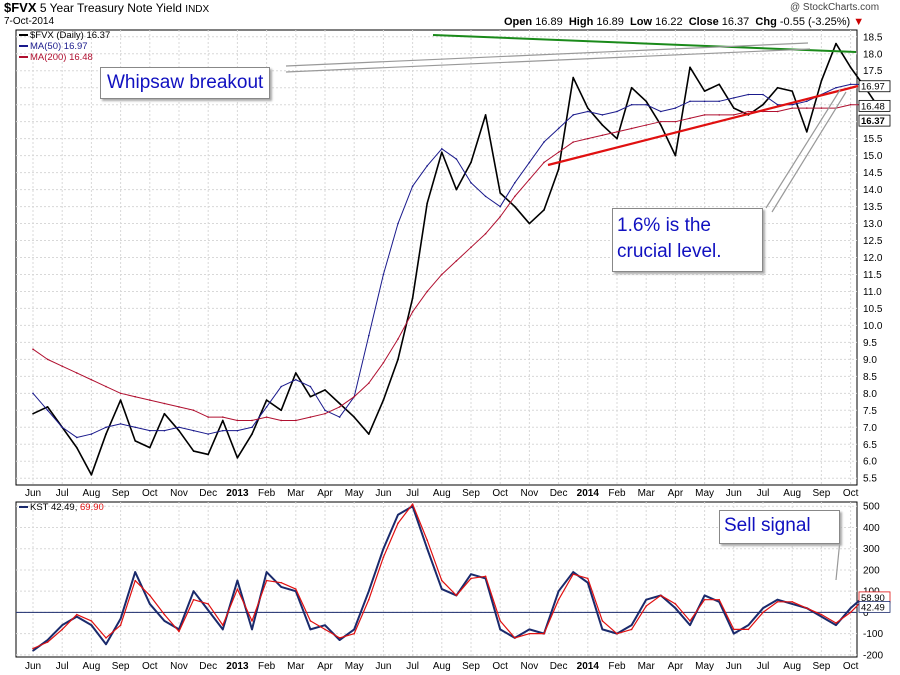 Image resolution: width=900 pixels, height=675 pixels. I want to click on x-tick-label: Jul, so click(412, 666).